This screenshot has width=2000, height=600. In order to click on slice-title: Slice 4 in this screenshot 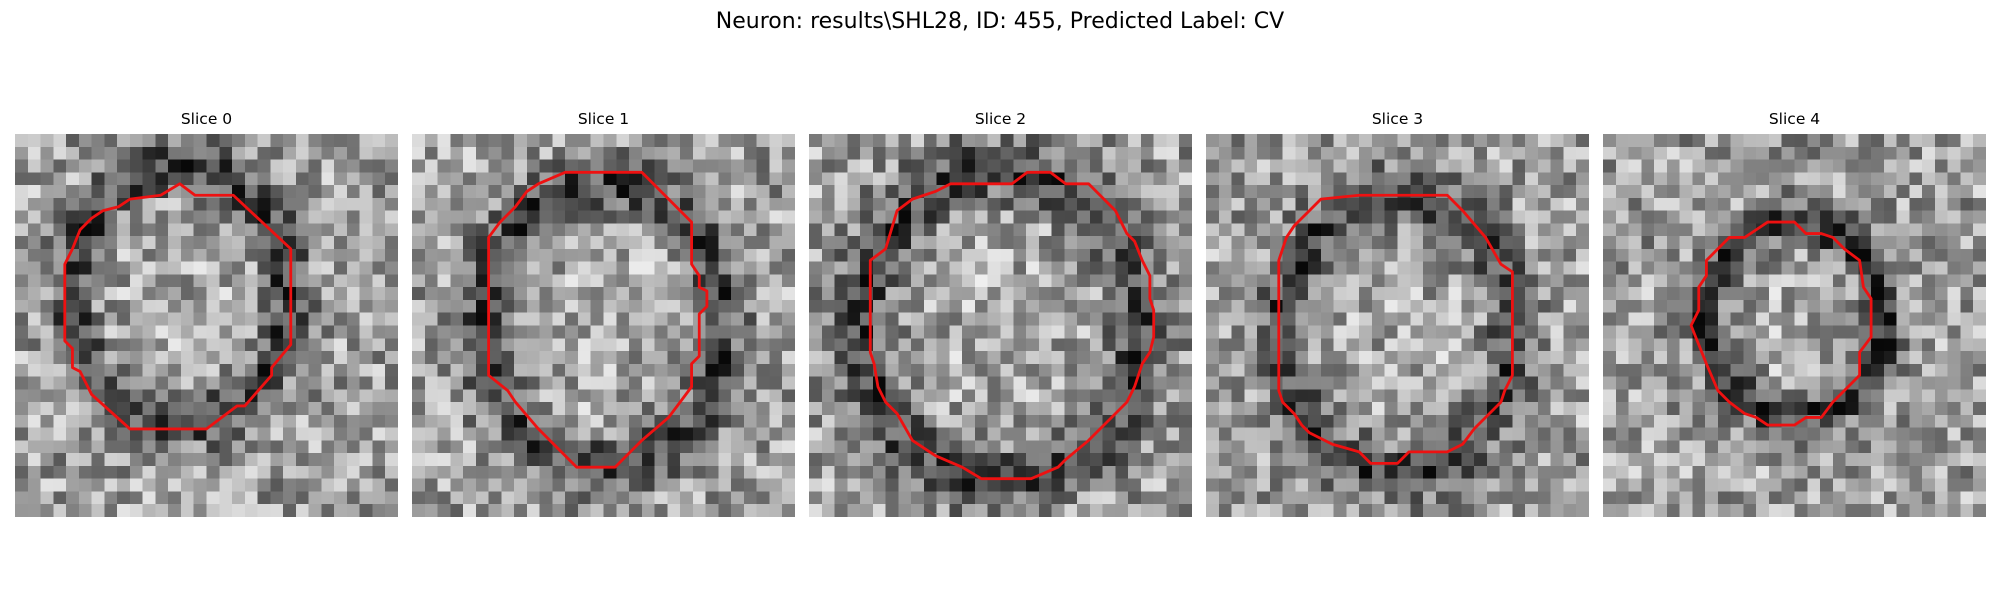, I will do `click(1794, 119)`.